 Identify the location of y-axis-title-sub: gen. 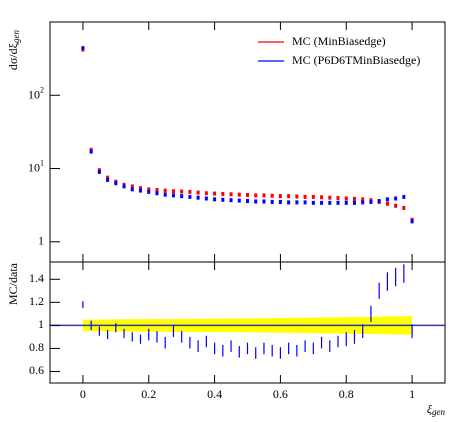
(16, 36).